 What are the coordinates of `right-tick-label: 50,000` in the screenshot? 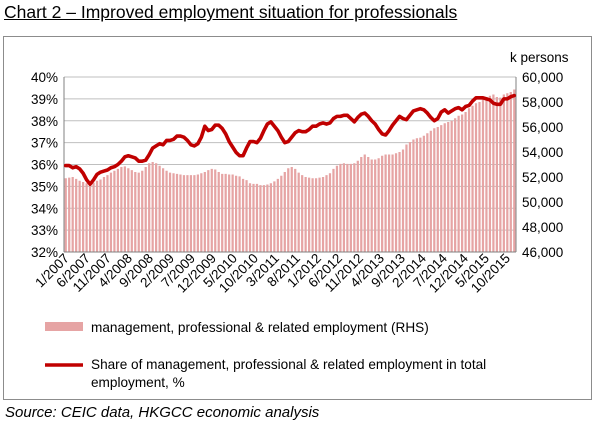 It's located at (542, 202).